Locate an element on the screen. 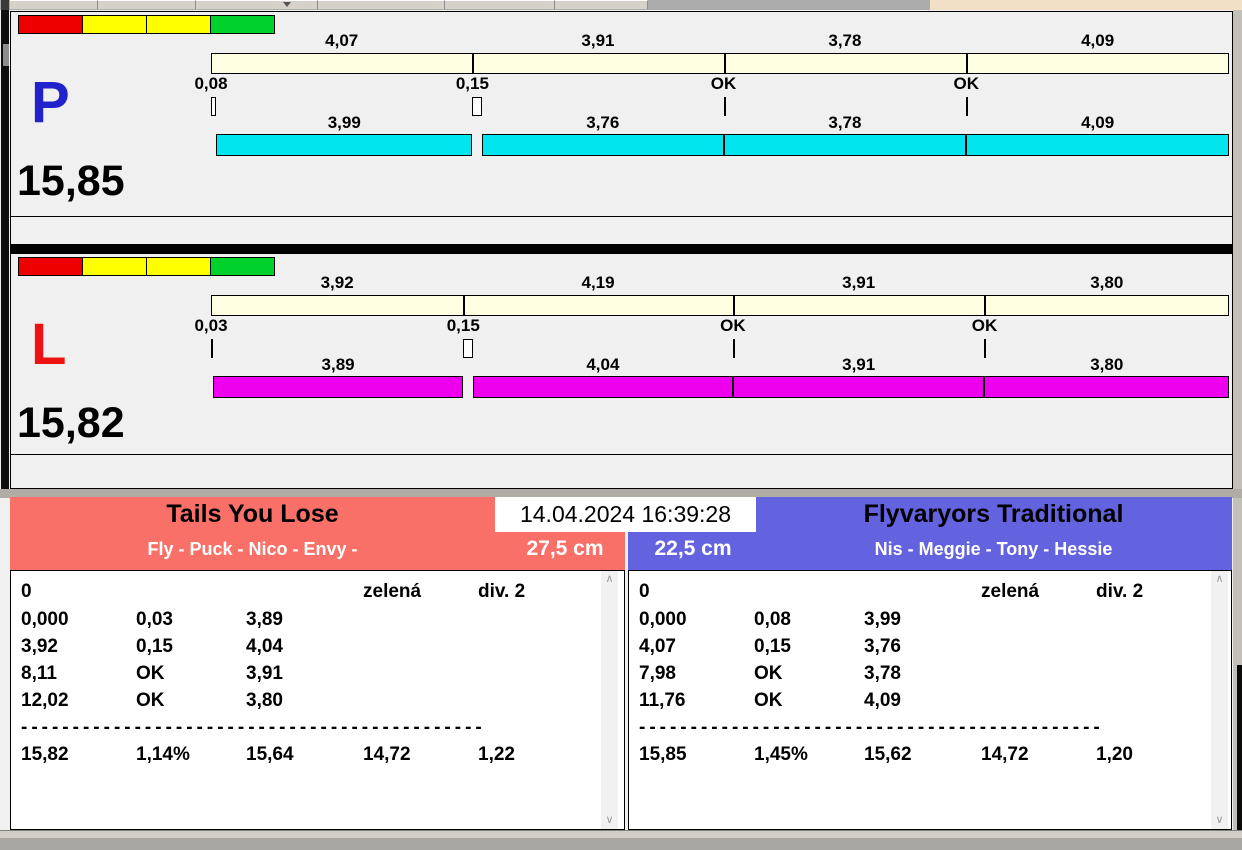 This screenshot has height=850, width=1242. background-window-edge-left is located at coordinates (5, 251).